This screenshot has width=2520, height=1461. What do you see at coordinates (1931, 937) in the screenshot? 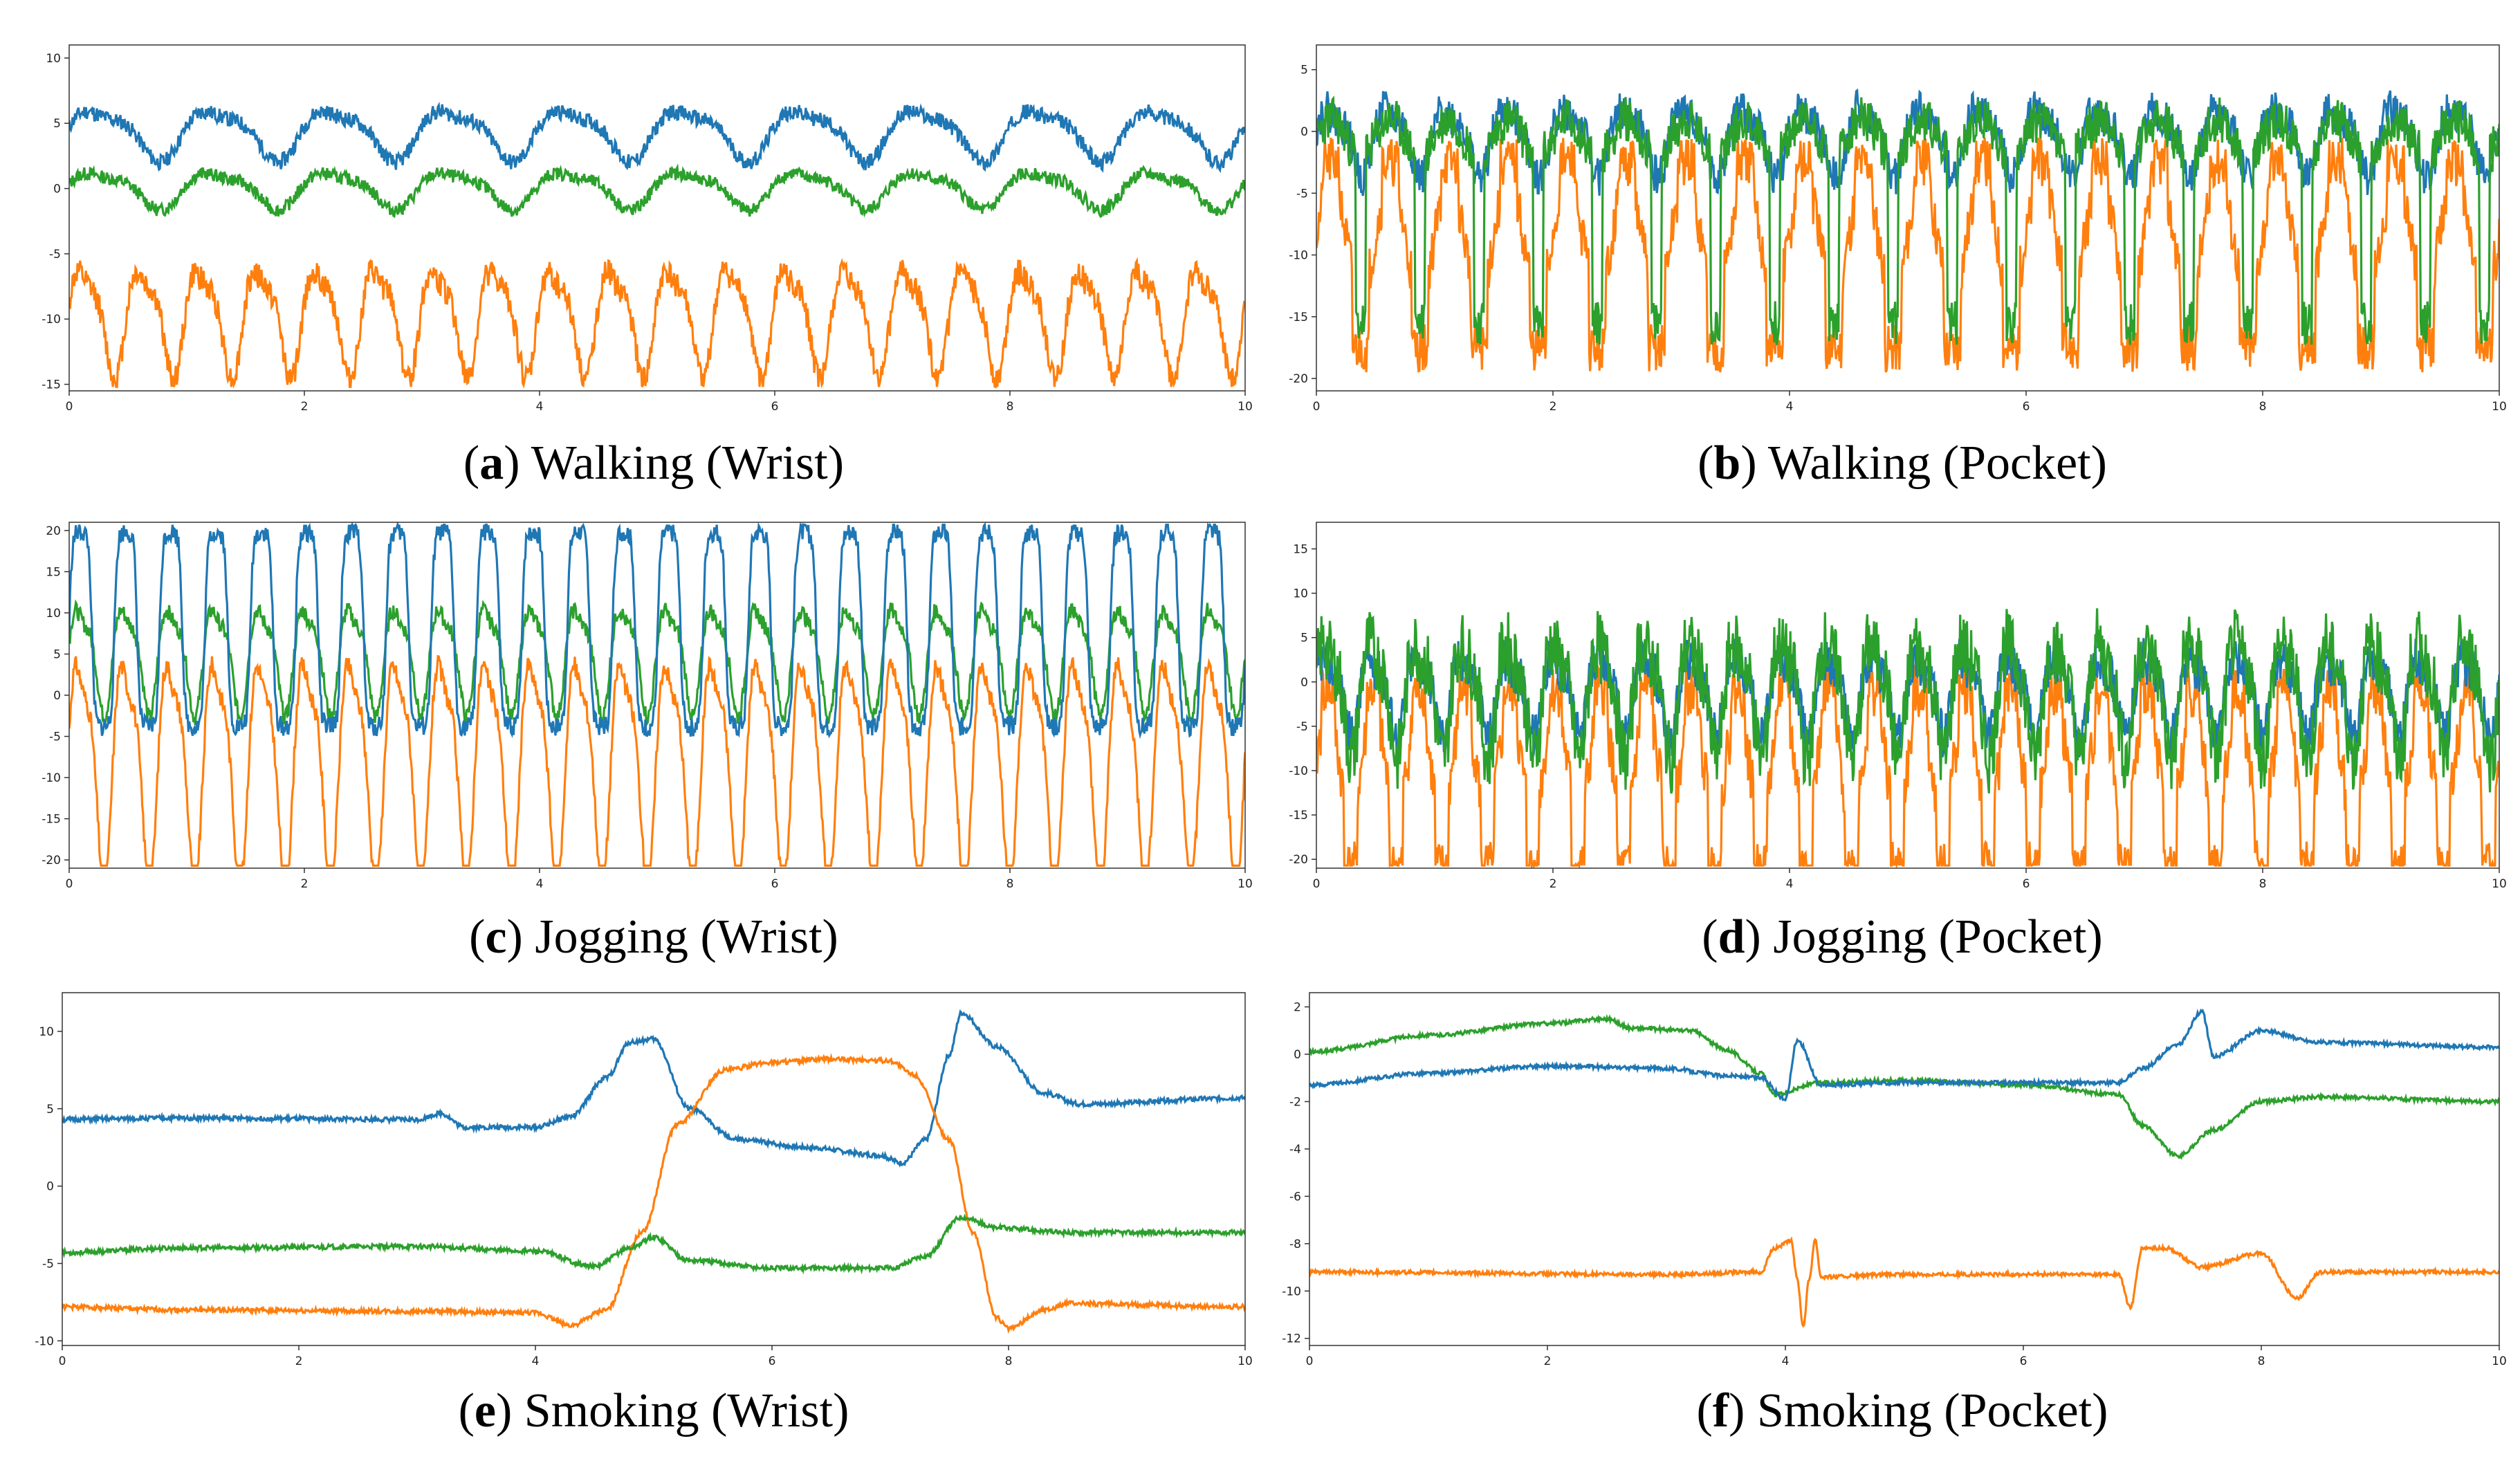
I see `caption-title: Jogging (Pocket)` at bounding box center [1931, 937].